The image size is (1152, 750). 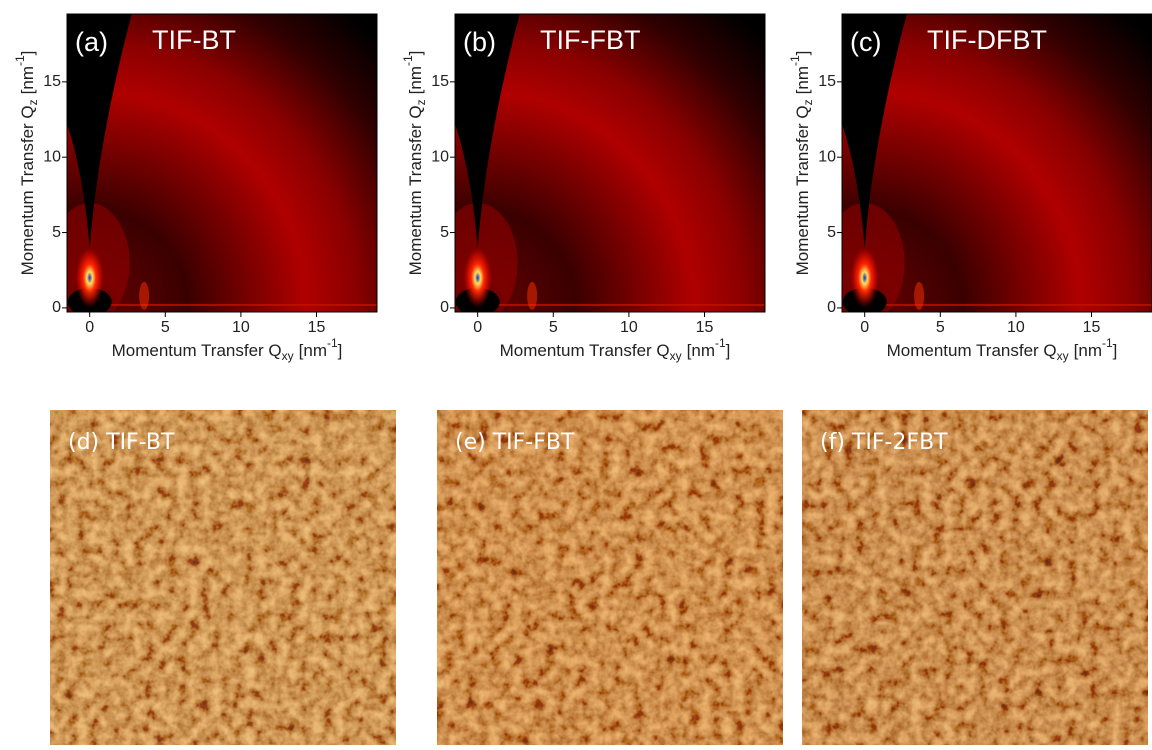 I want to click on panel-label: (c), so click(x=865, y=42).